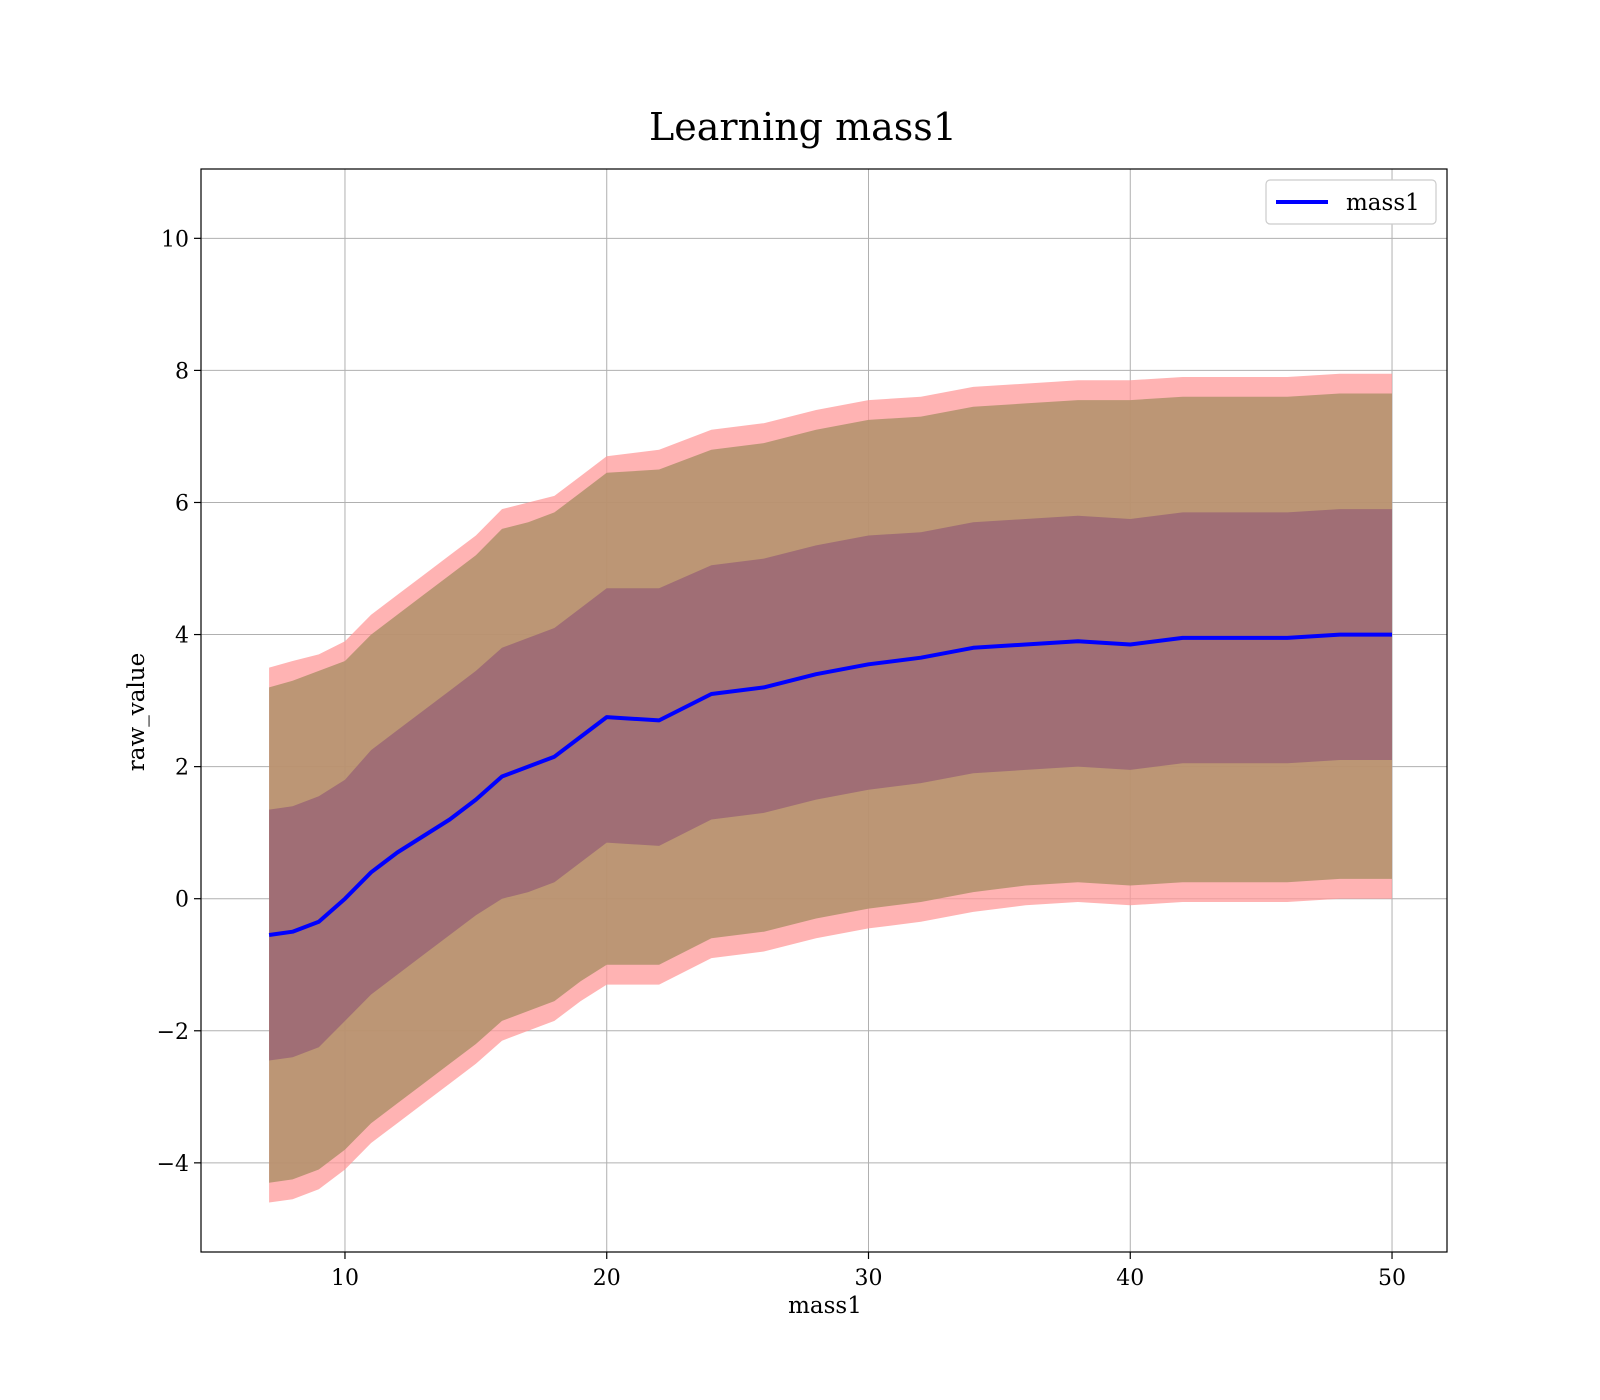 This screenshot has height=1400, width=1600. I want to click on x-tick-label-3: 40, so click(1130, 1278).